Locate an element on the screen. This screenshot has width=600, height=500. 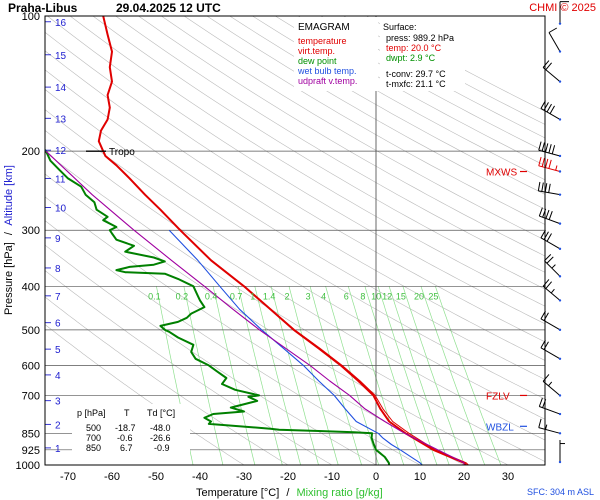
surface-box is located at coordinates (422, 54).